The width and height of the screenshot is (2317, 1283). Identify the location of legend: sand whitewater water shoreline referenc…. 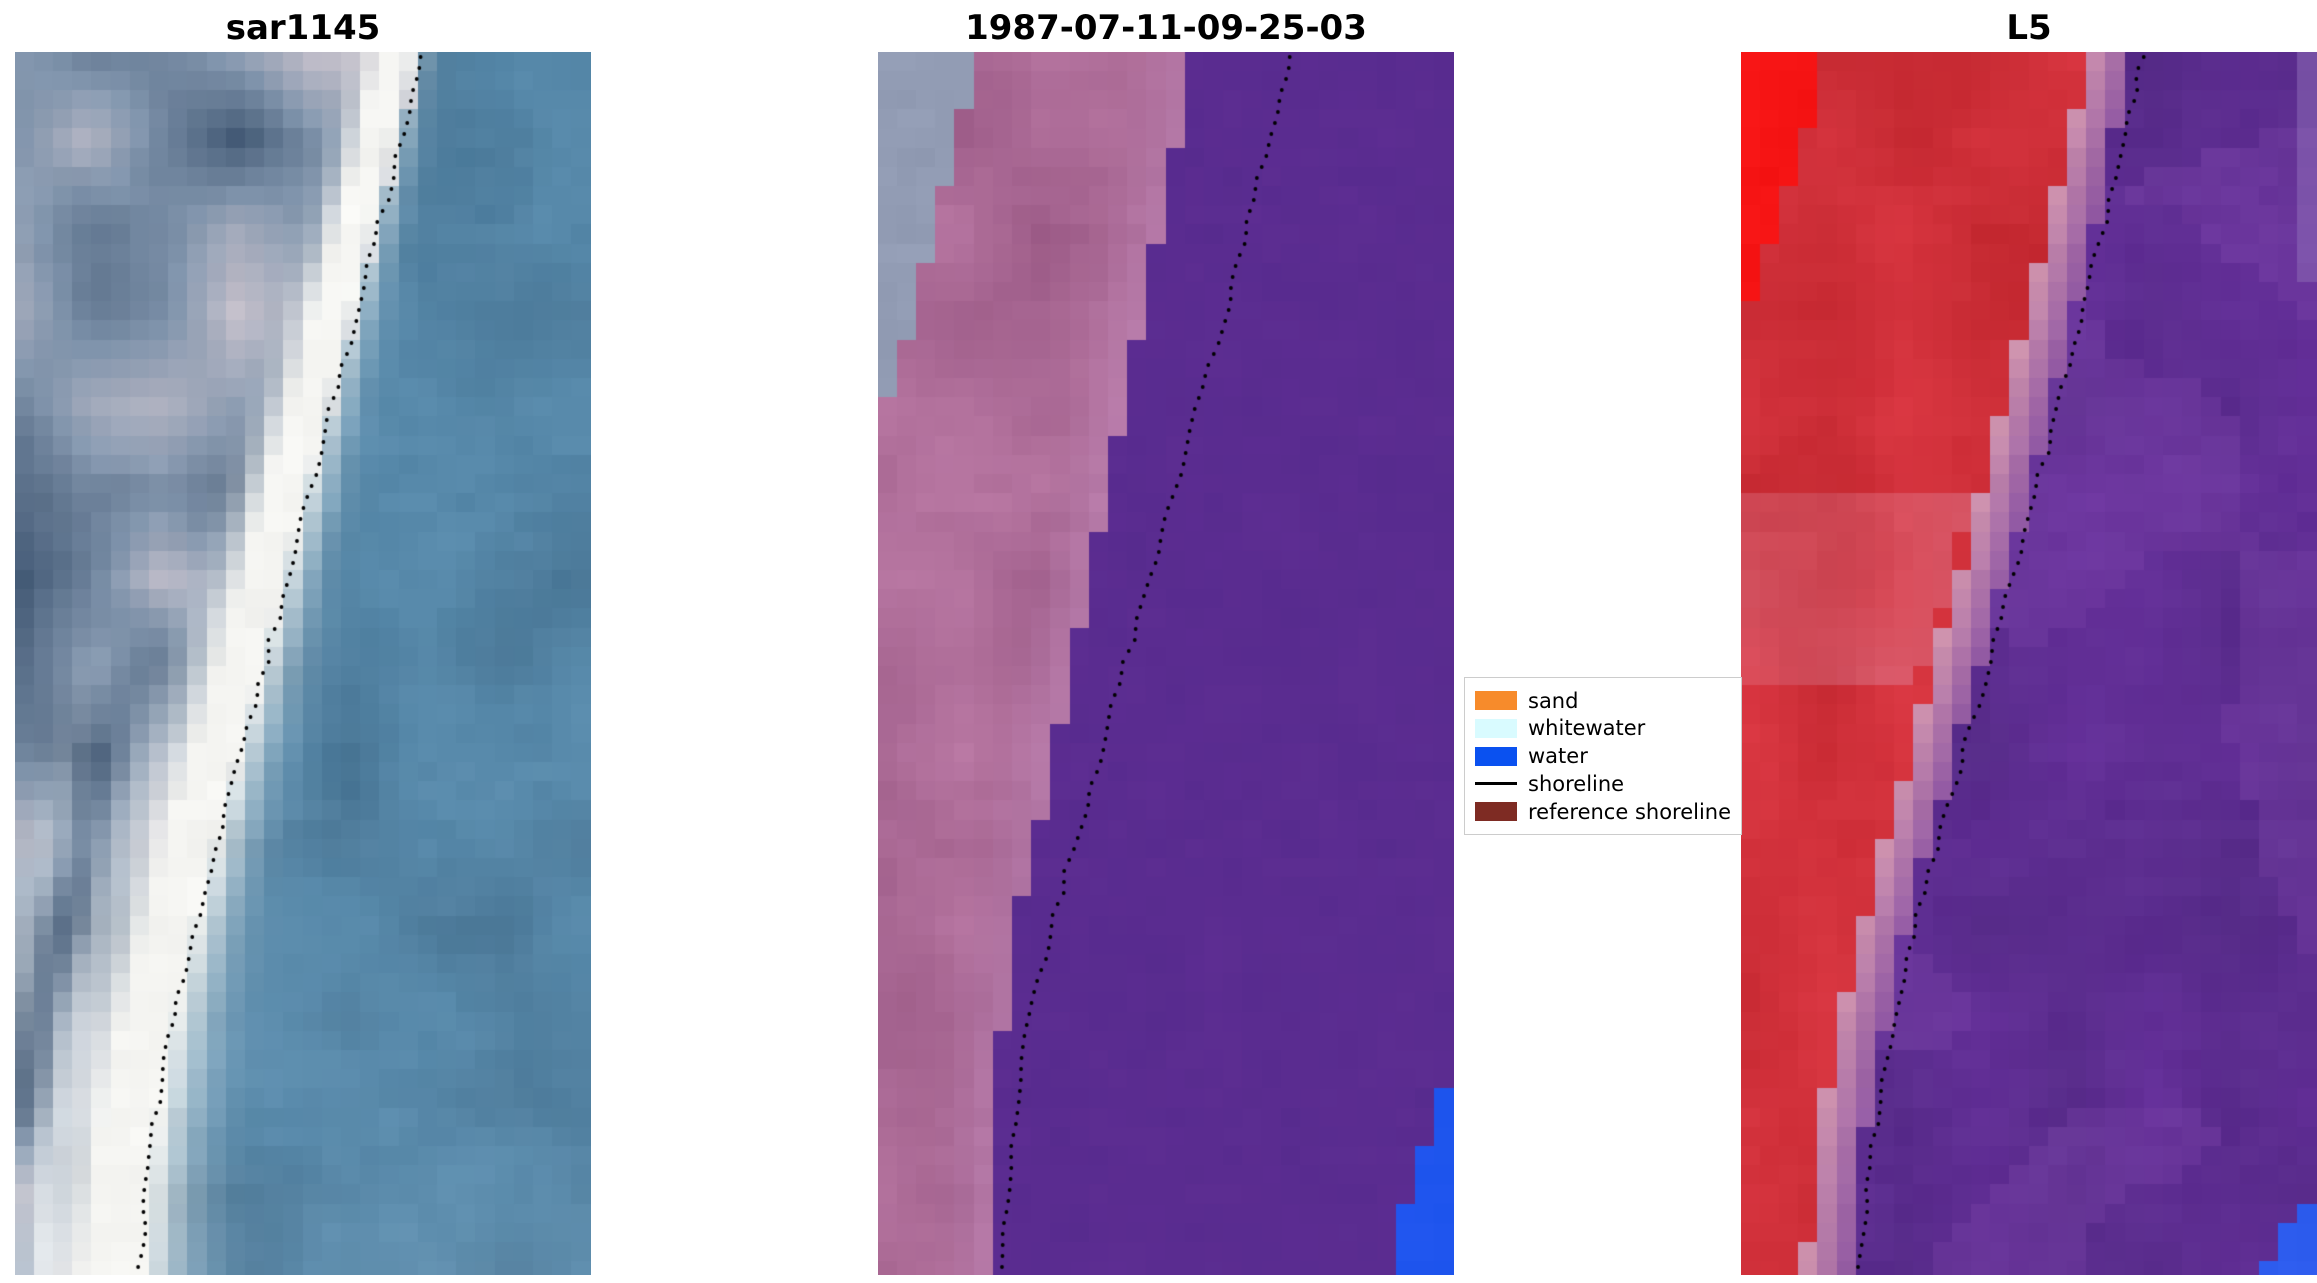
(1603, 756).